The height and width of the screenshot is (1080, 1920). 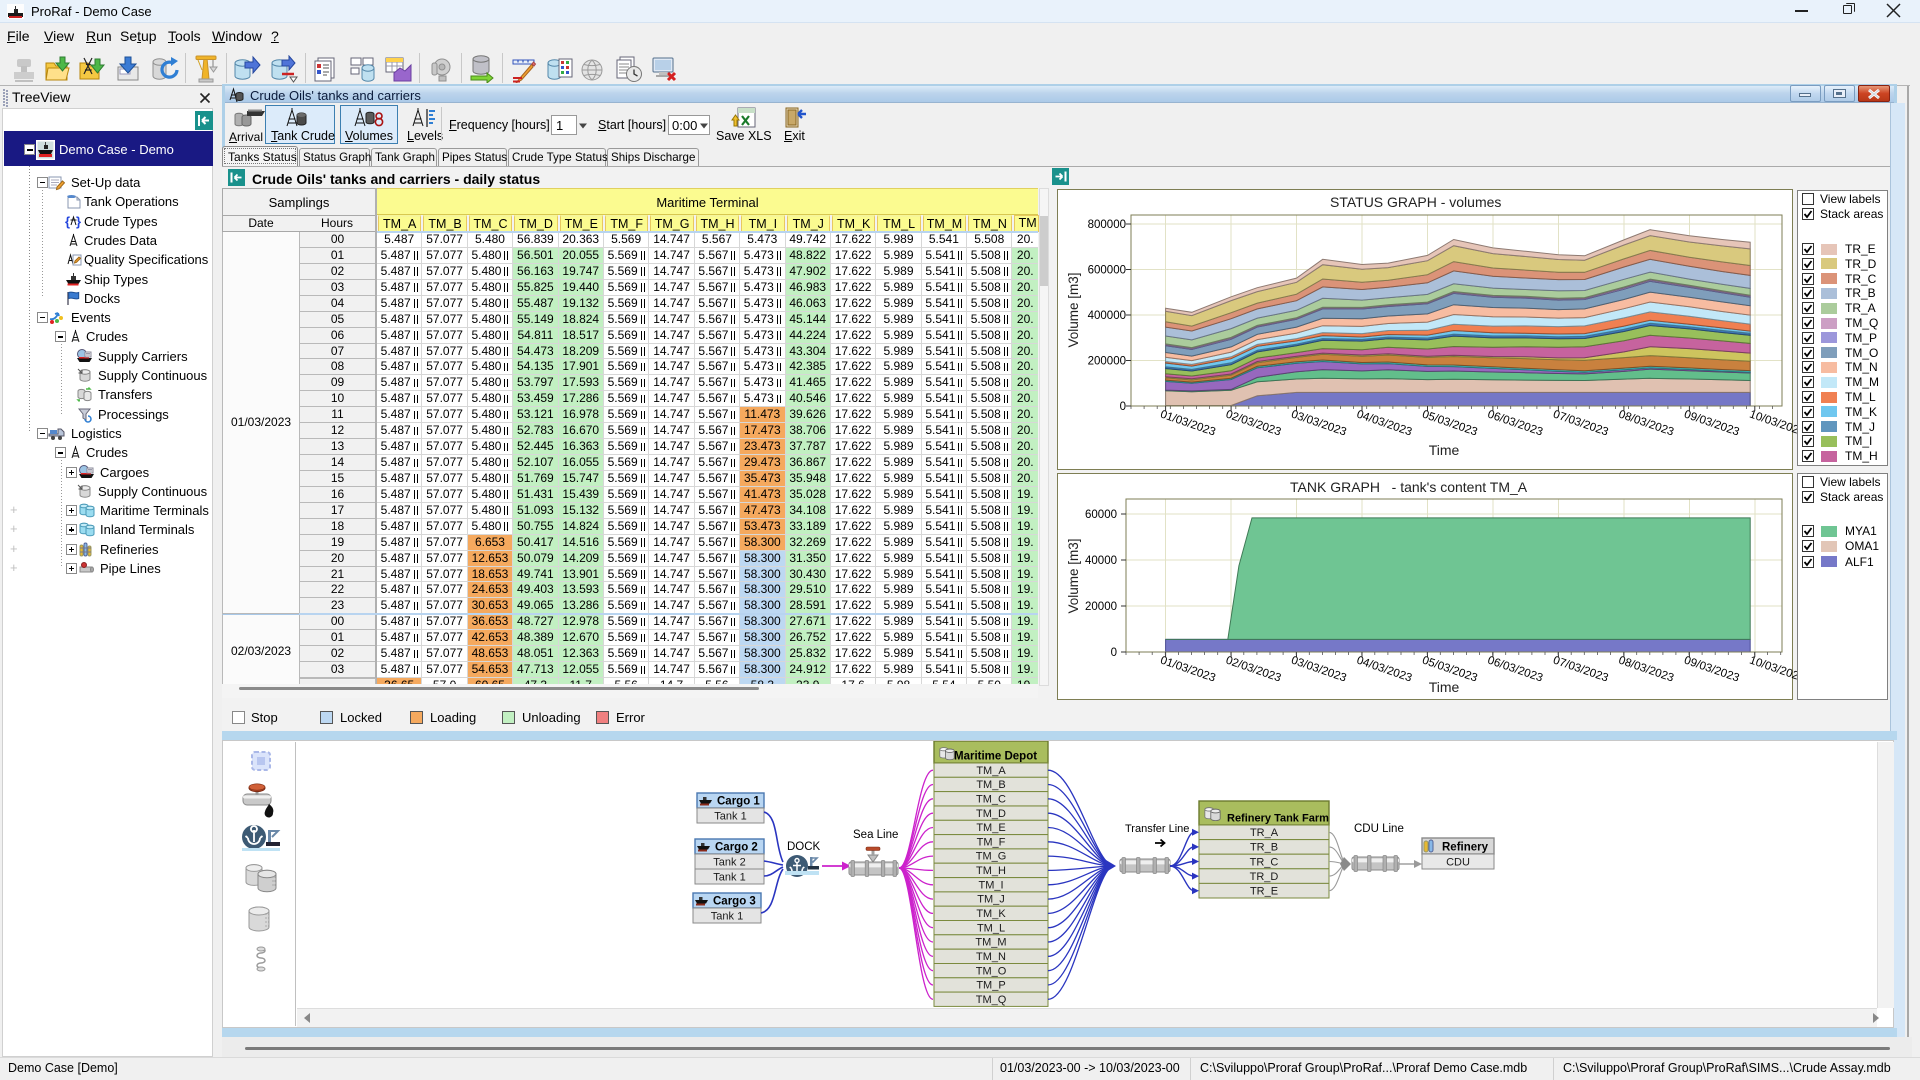 I want to click on svg-text: 200000, so click(x=1107, y=362).